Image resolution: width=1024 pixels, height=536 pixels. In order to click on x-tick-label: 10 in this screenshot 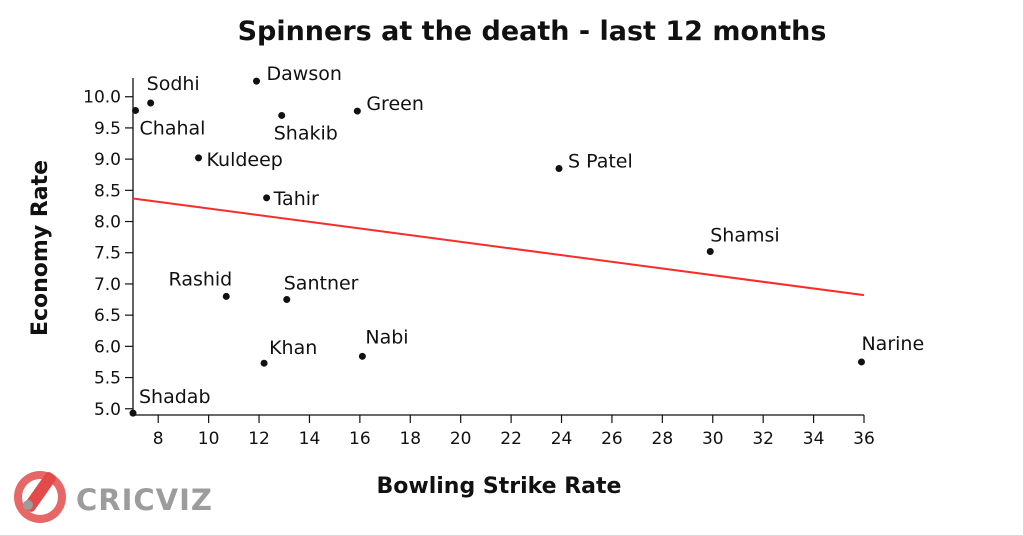, I will do `click(209, 439)`.